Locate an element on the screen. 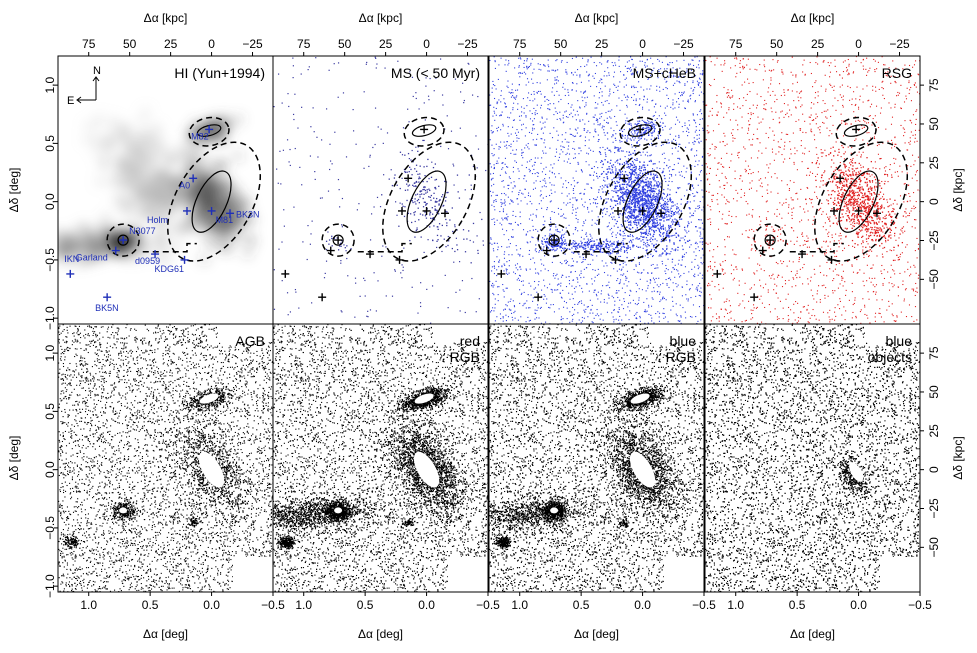  star-points is located at coordinates (596, 190).